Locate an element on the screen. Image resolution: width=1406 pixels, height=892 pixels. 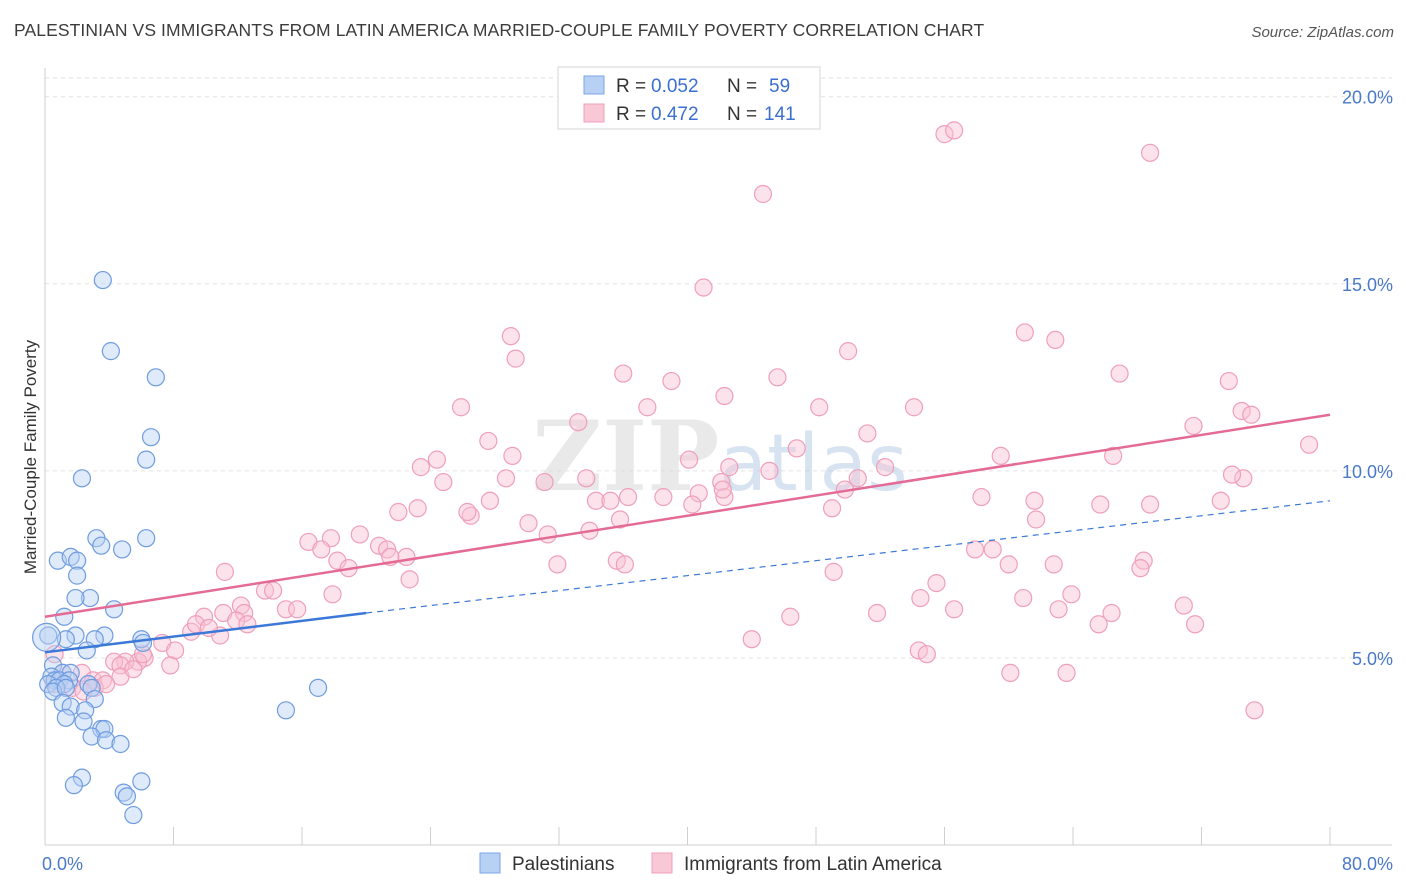
bottom-legend-label-1: Palestinians is located at coordinates (563, 864).